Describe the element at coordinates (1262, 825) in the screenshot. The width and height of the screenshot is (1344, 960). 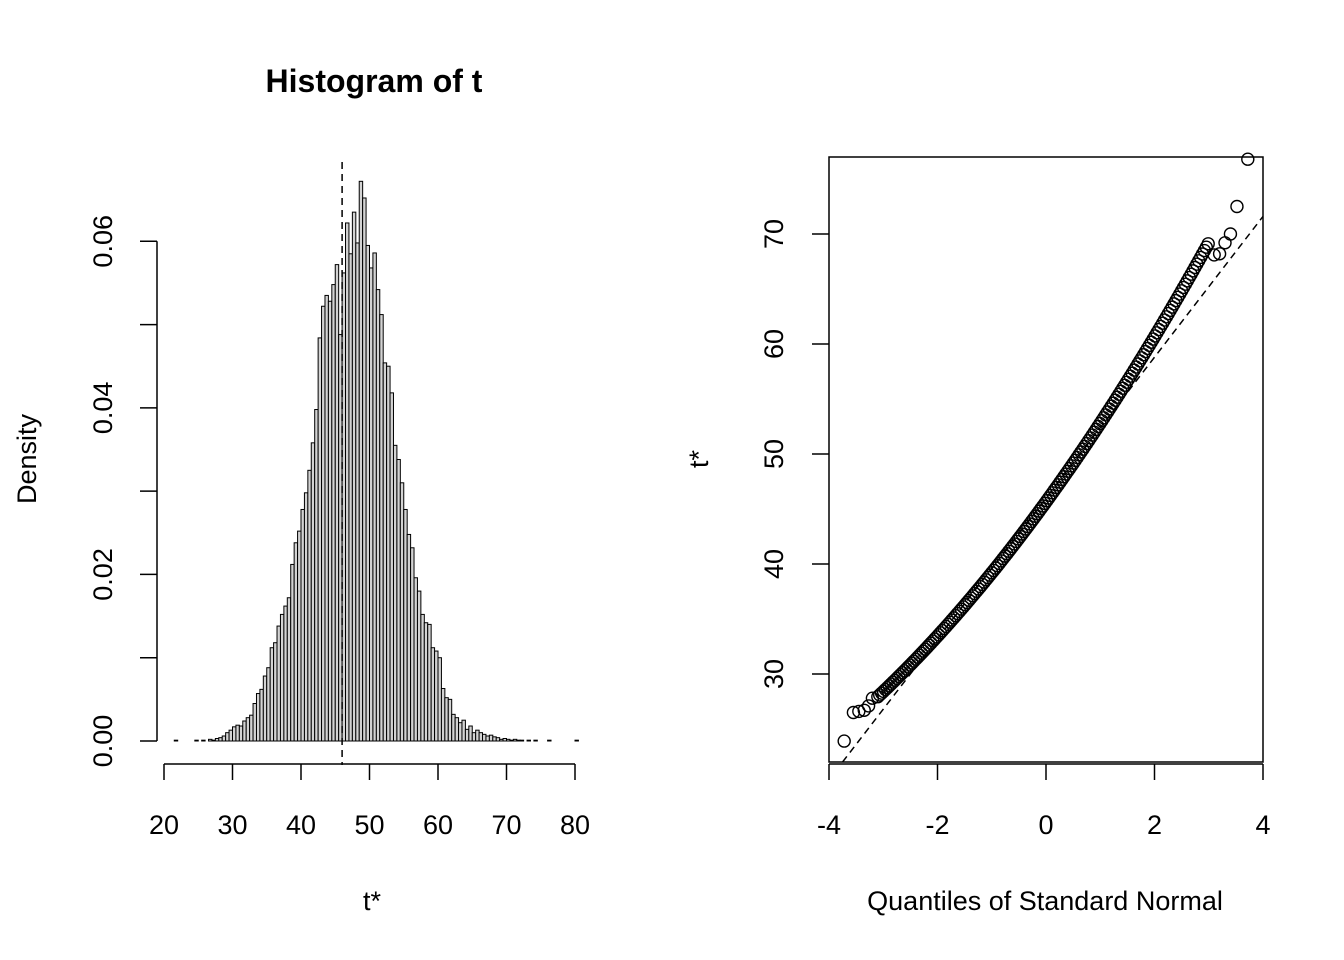
I see `qq-x-tick-label: 4` at that location.